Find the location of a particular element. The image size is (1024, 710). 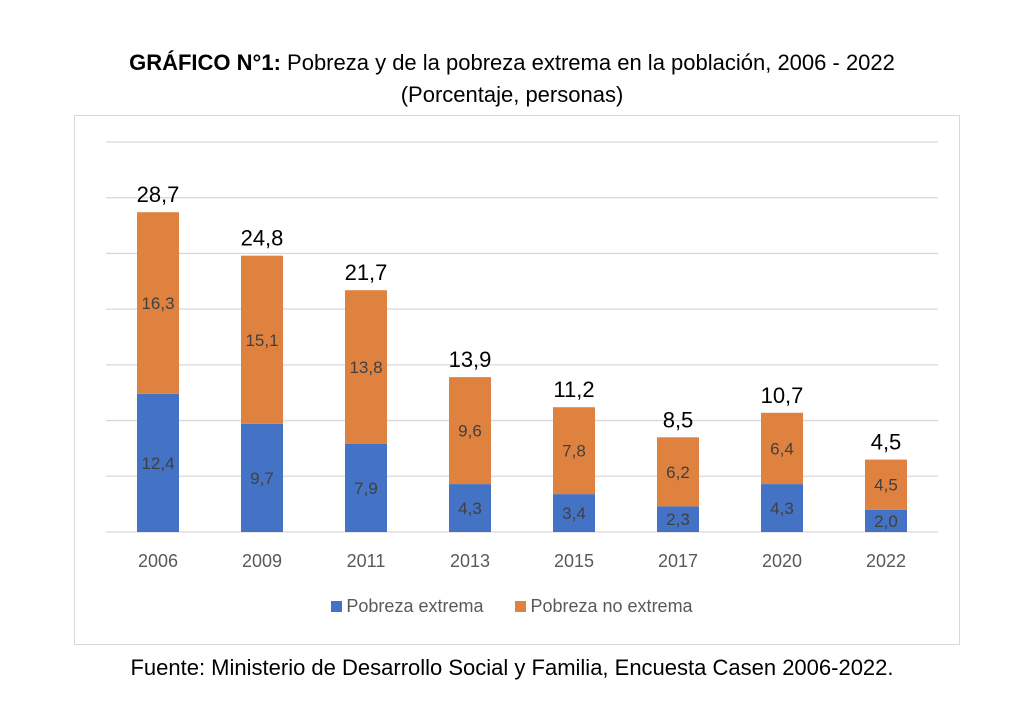

segment-label: 6,2 is located at coordinates (678, 472).